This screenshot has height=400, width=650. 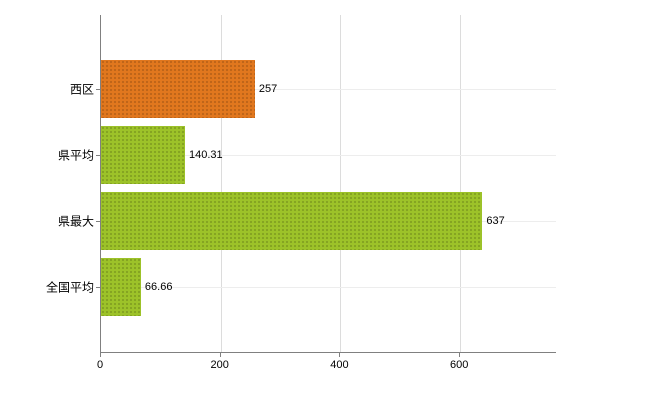 I want to click on x-tick-label: 600, so click(x=459, y=365).